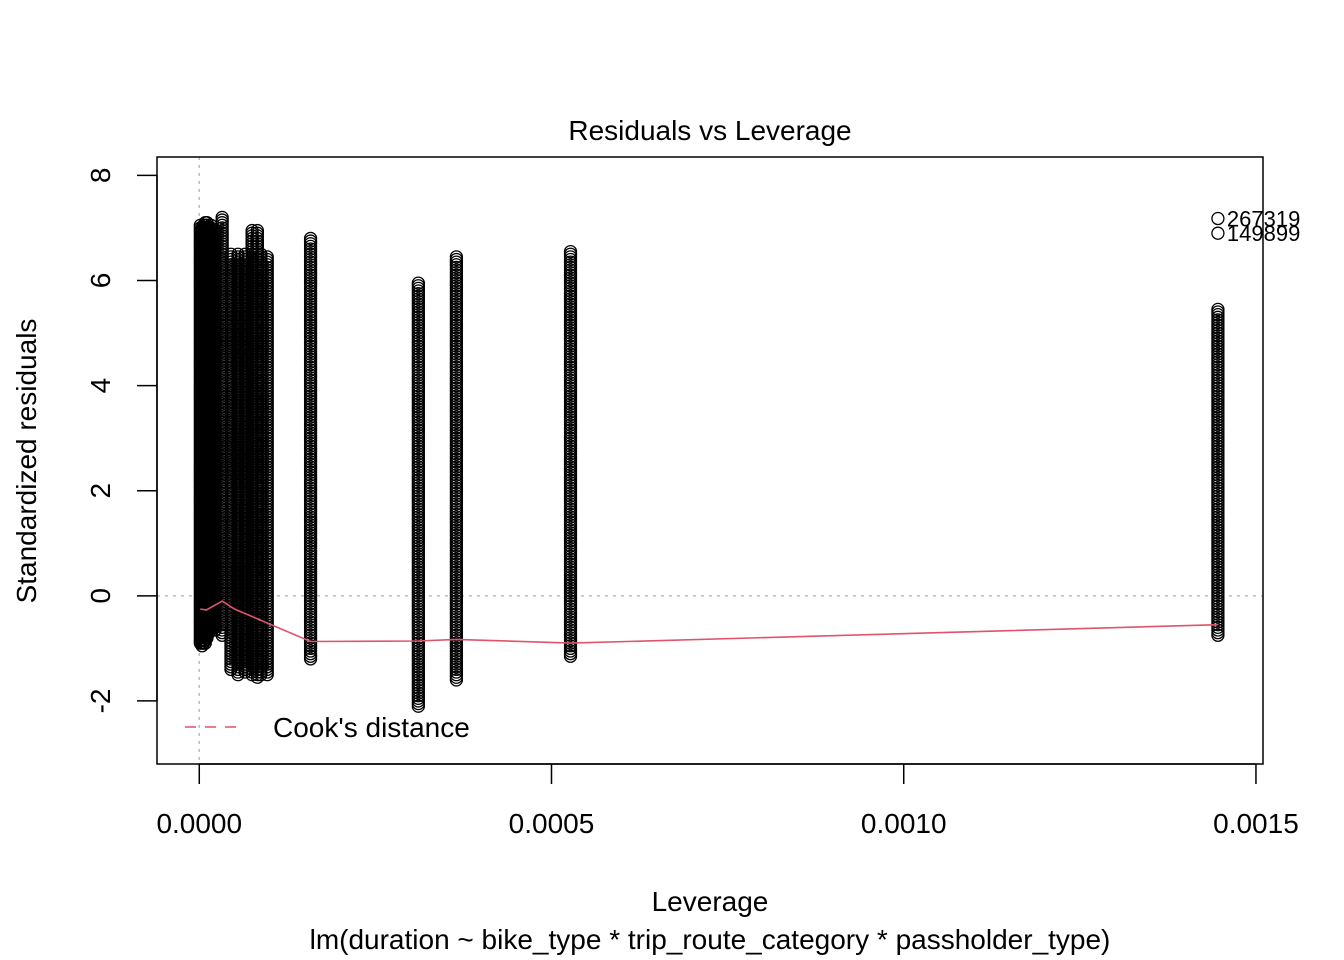 This screenshot has width=1344, height=960. Describe the element at coordinates (727, 801) in the screenshot. I see `x-axis: 0.0000 0.0005 0.0010 0.0015` at that location.